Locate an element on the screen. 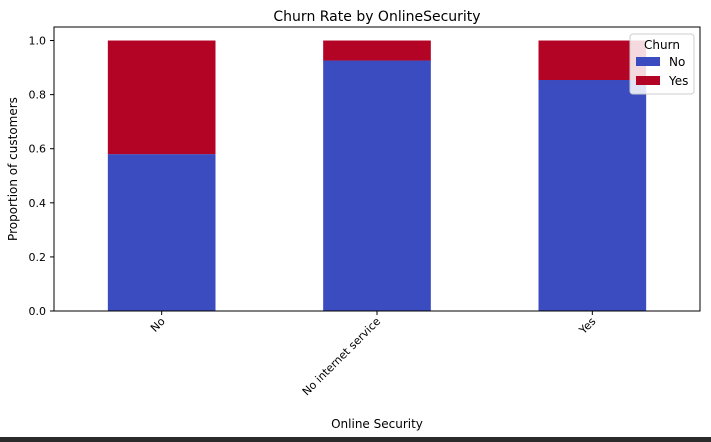 This screenshot has height=442, width=711. legend-swatch-no is located at coordinates (648, 61).